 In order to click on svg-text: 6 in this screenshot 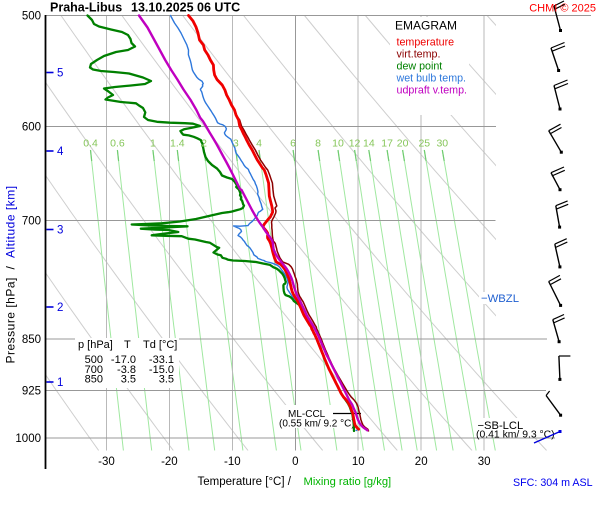, I will do `click(293, 144)`.